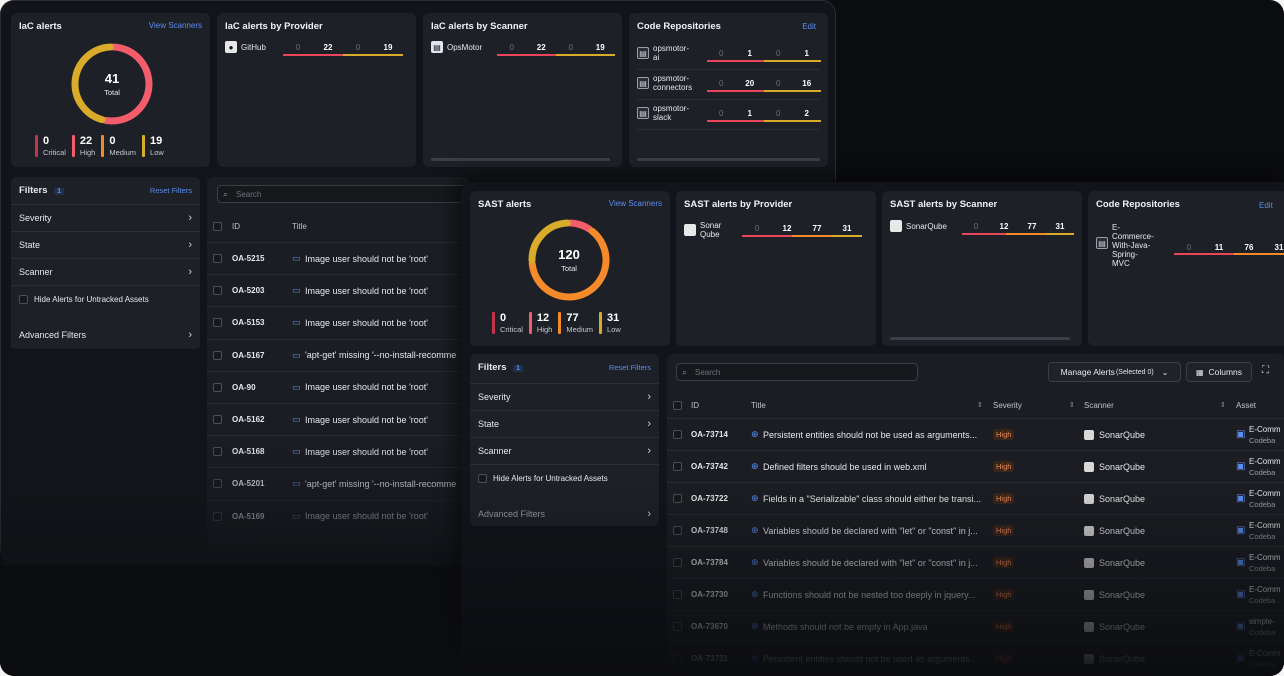 The width and height of the screenshot is (1284, 676). Describe the element at coordinates (248, 419) in the screenshot. I see `alert-id: OA-5162` at that location.